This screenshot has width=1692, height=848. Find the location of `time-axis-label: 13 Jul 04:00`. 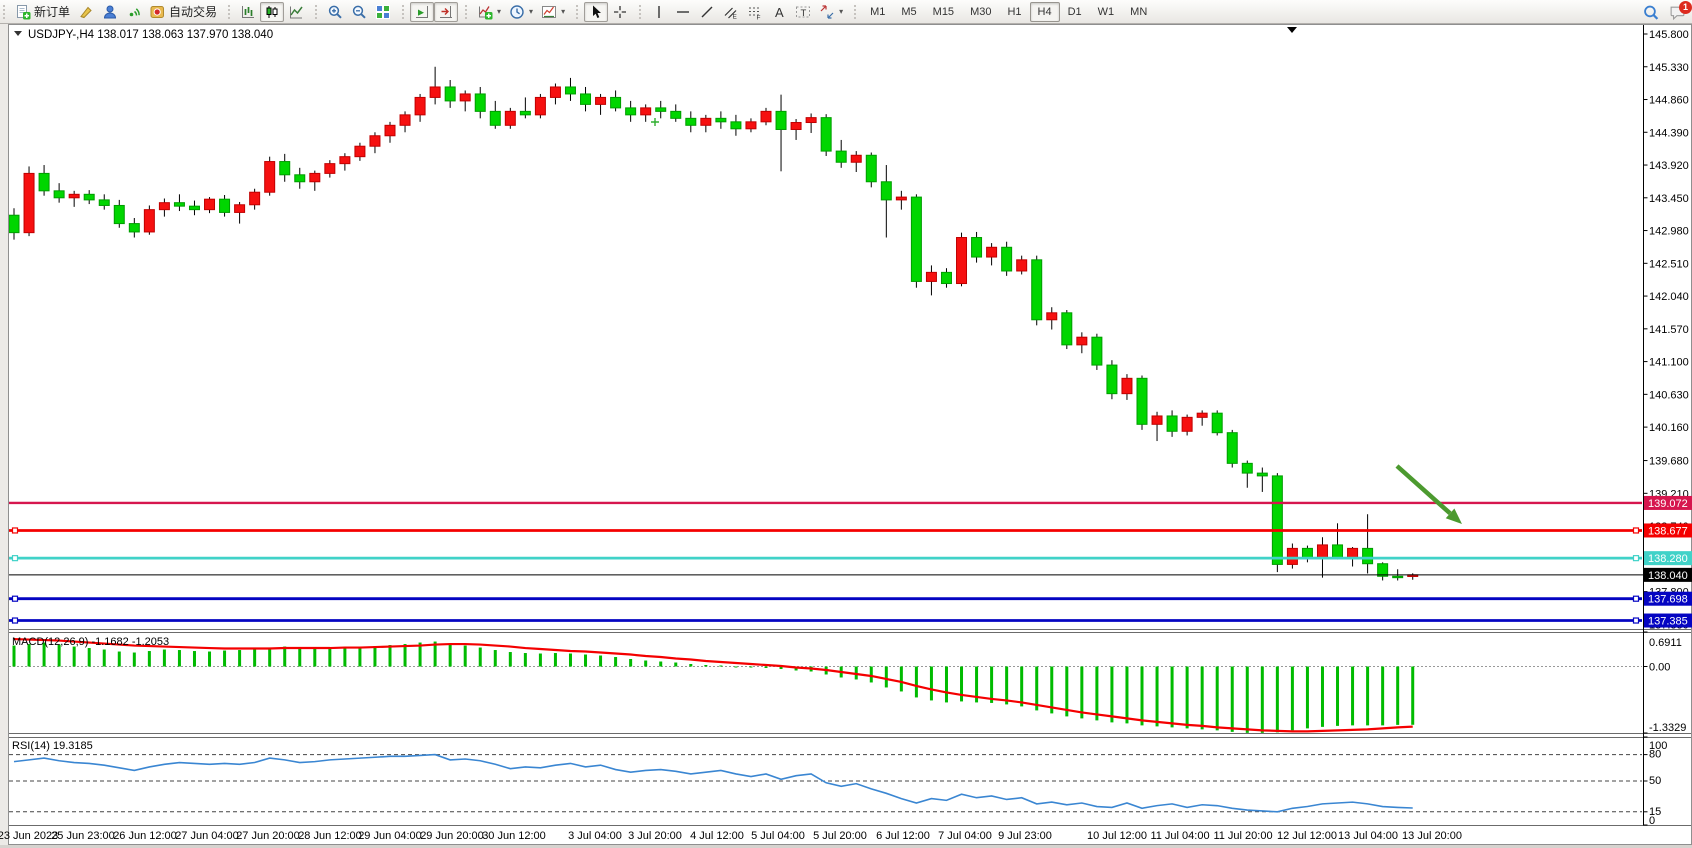

time-axis-label: 13 Jul 04:00 is located at coordinates (1368, 836).